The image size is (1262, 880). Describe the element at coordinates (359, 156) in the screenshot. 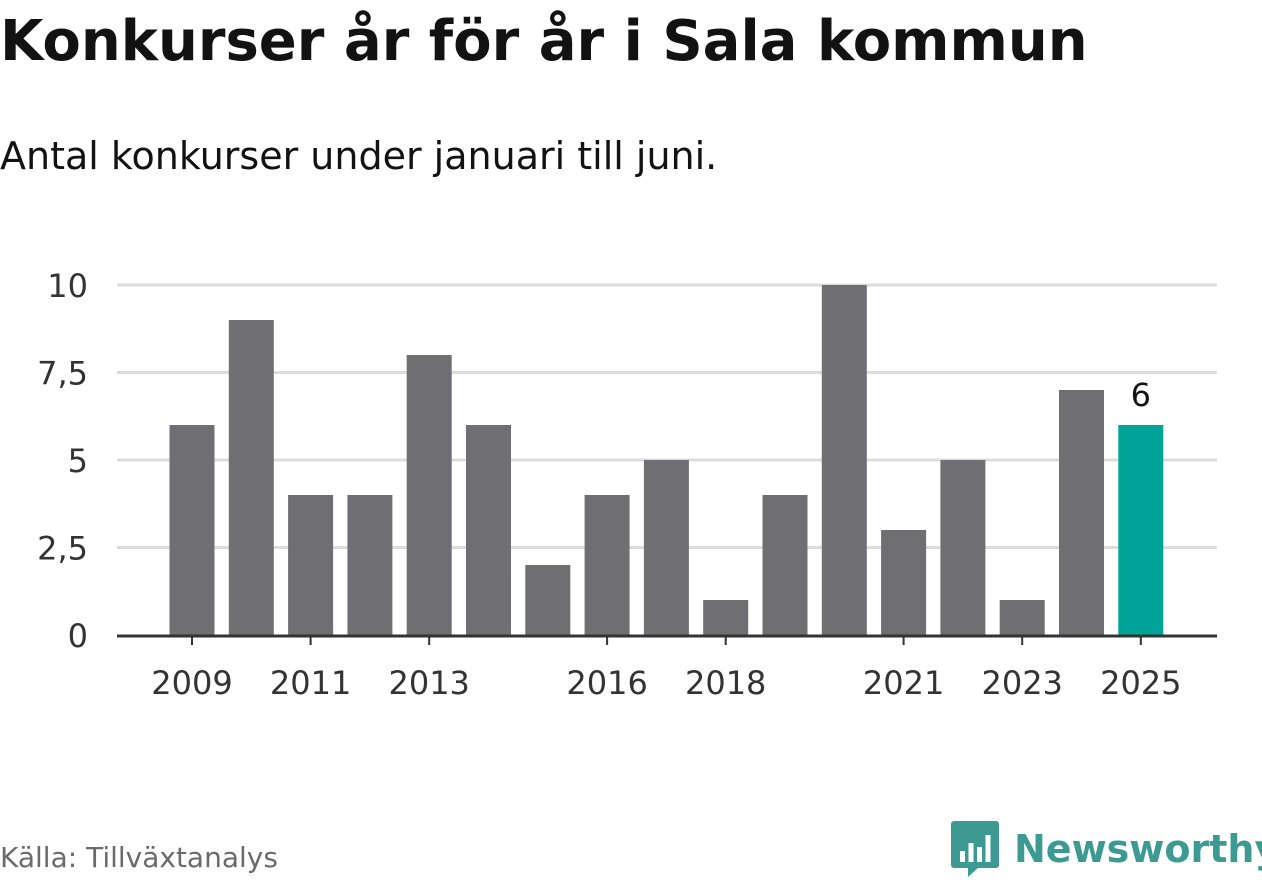

I see `chart-subtitle: Antal konkurser under januari till juni.` at that location.